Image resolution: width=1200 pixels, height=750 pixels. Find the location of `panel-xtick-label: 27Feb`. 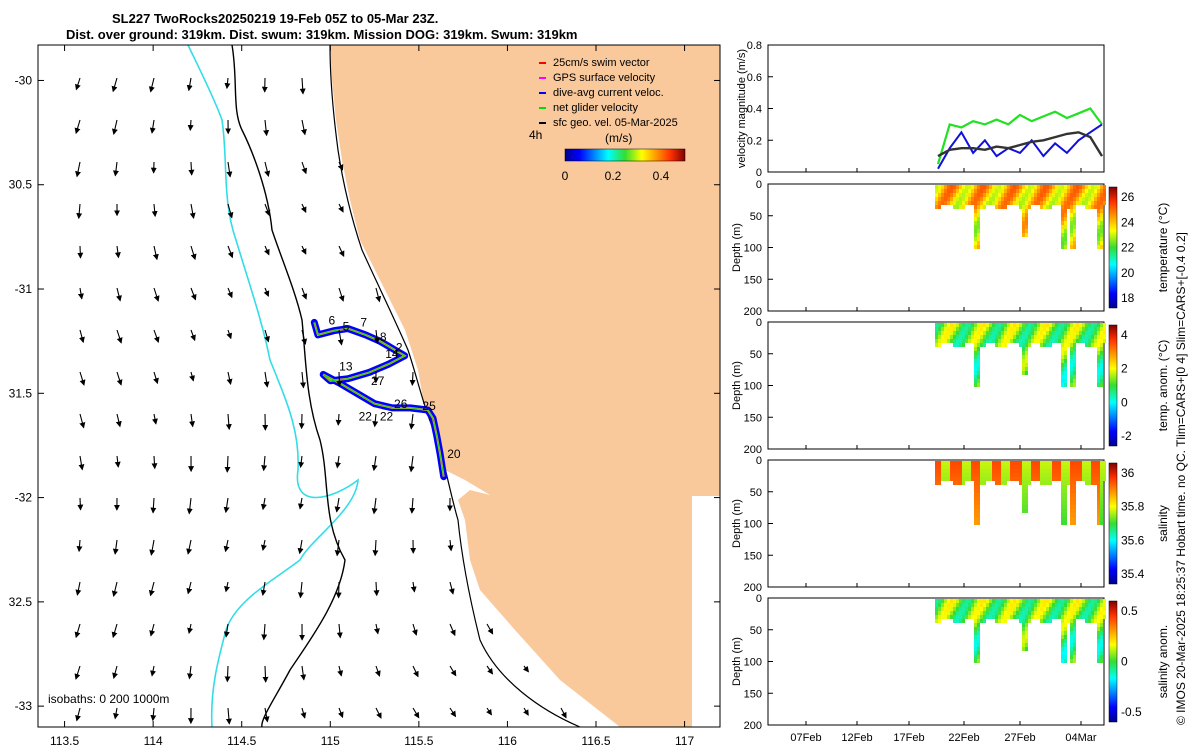

panel-xtick-label: 27Feb is located at coordinates (1019, 738).